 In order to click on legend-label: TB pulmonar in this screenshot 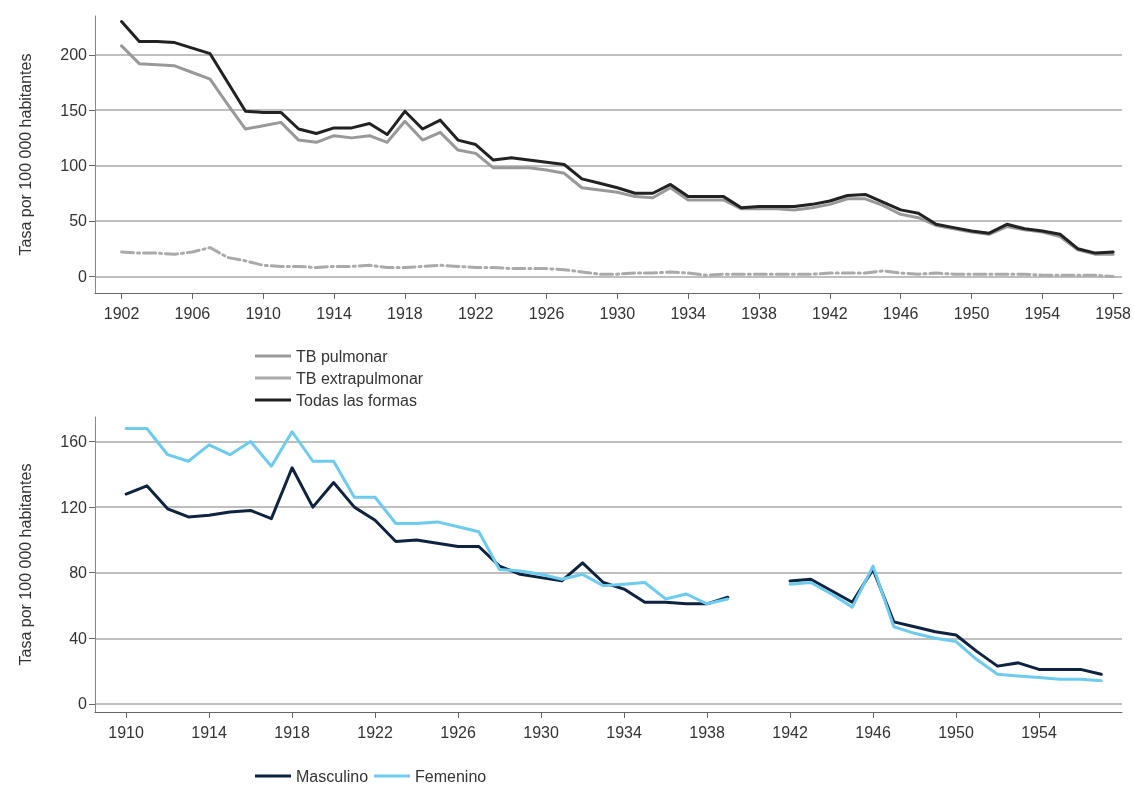, I will do `click(342, 356)`.